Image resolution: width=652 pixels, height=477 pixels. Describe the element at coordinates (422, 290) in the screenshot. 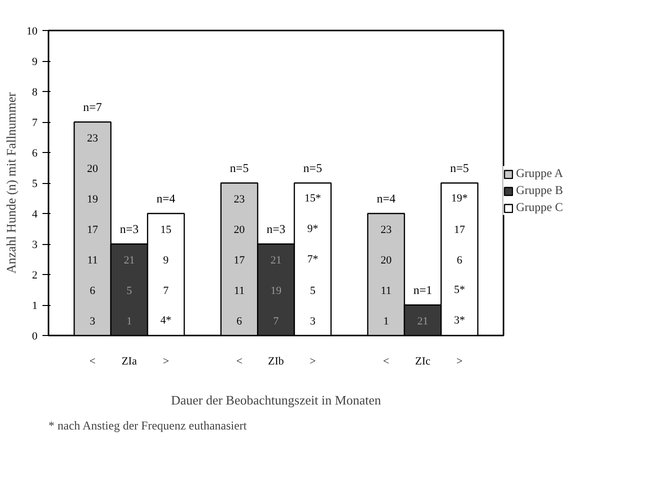

I see `data-label: n=1` at that location.